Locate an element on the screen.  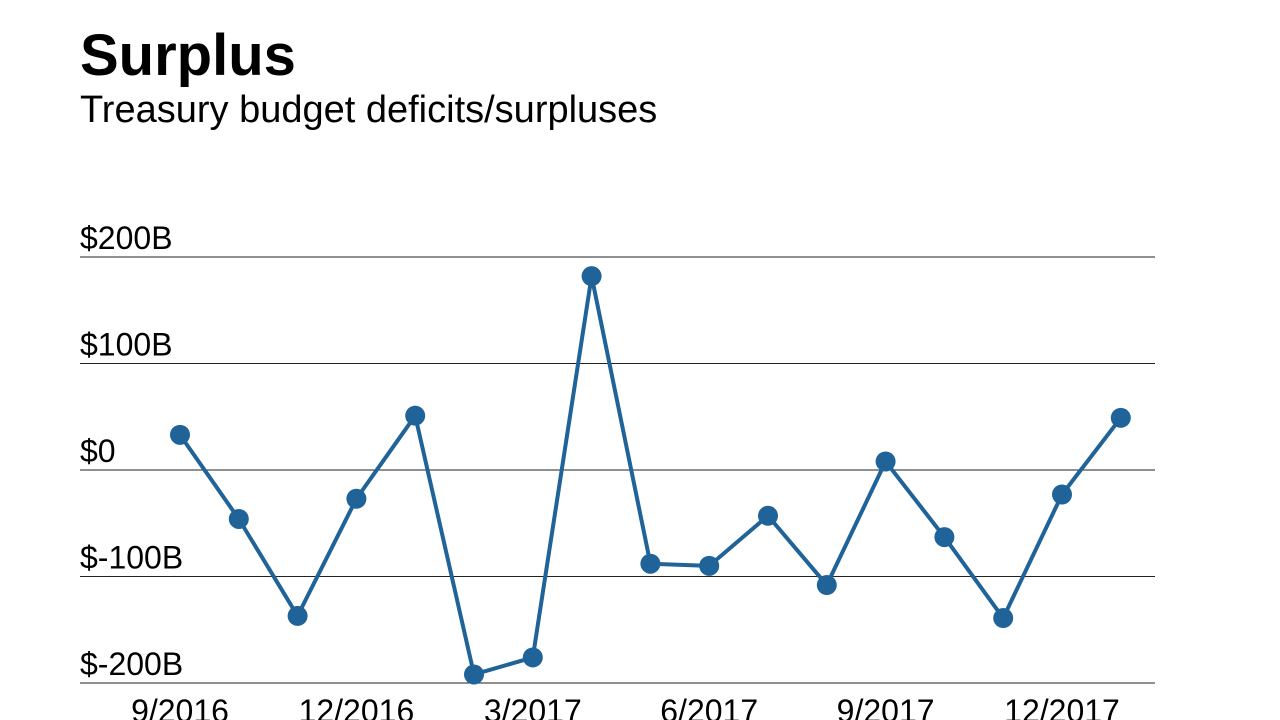
x-tick-label: 9/2016 is located at coordinates (180, 706).